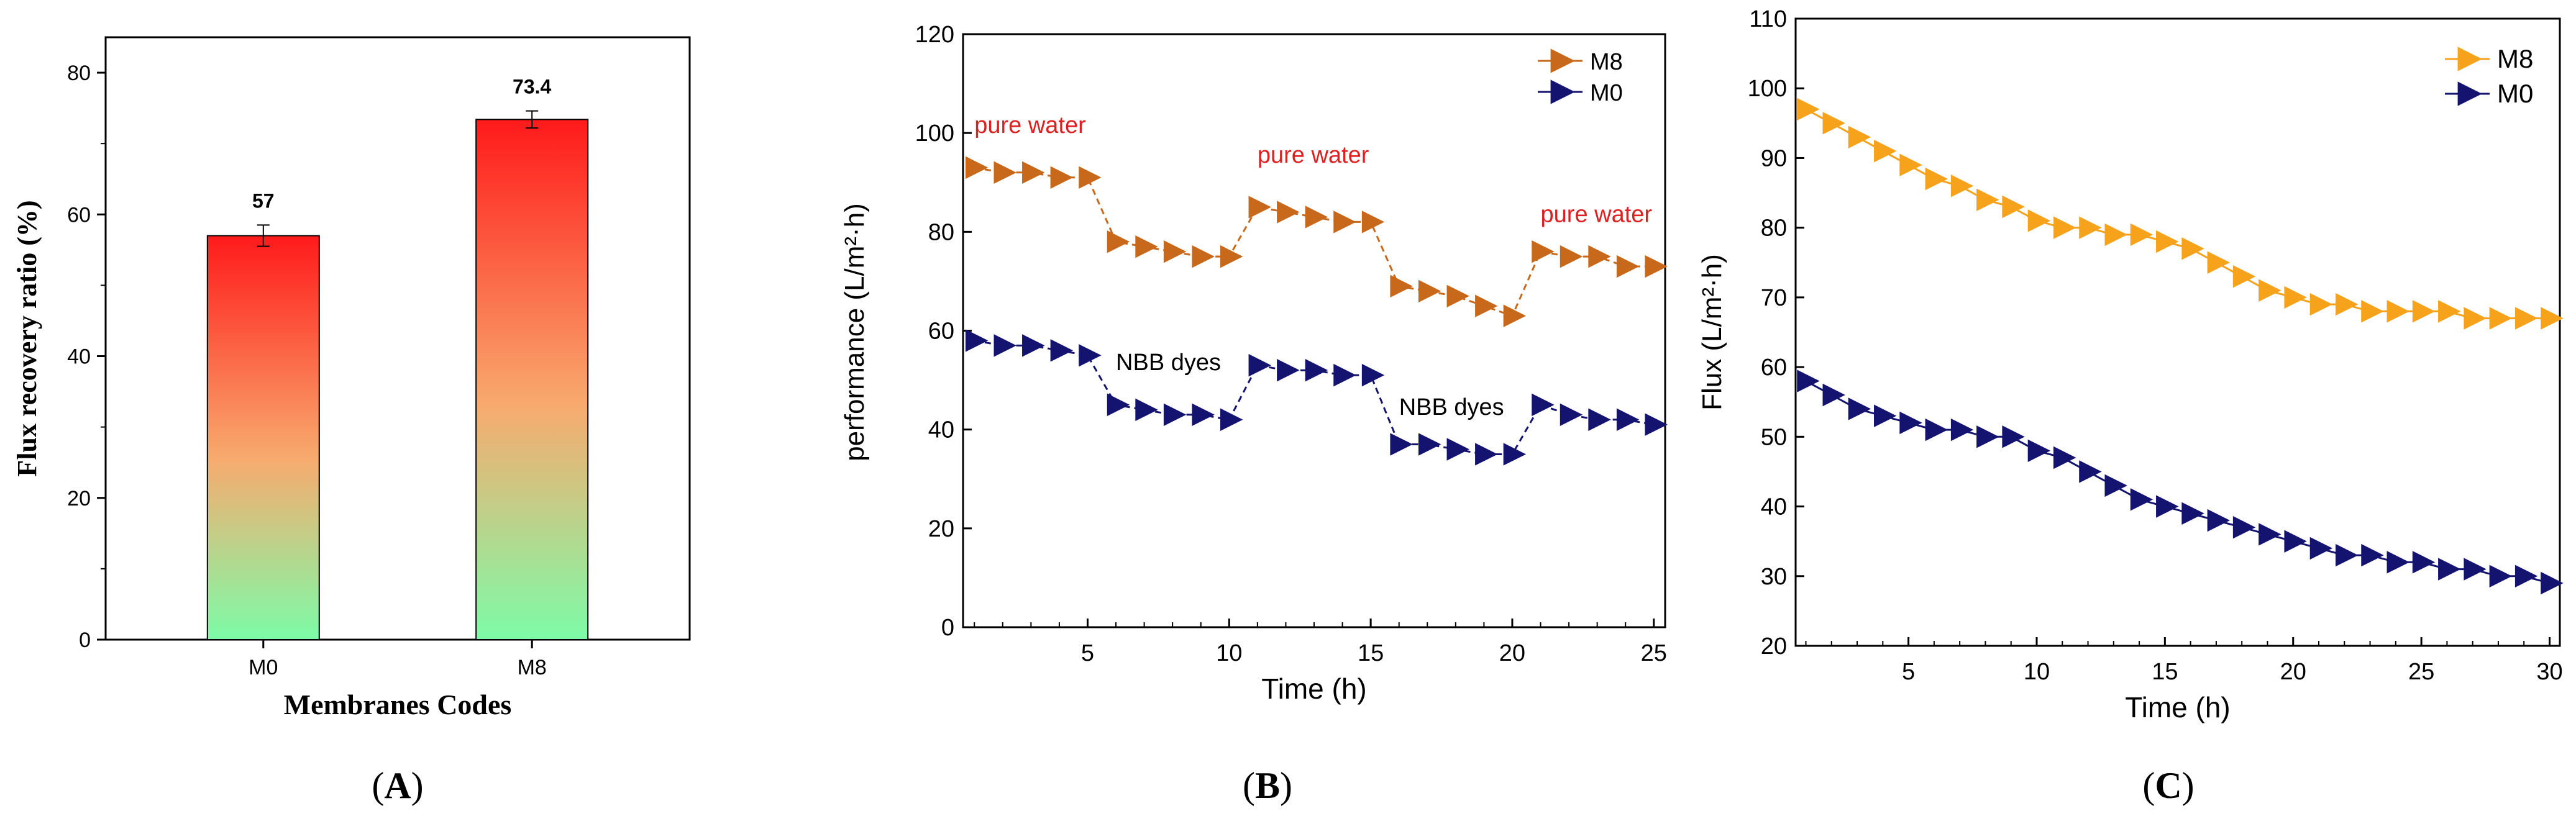 This screenshot has height=816, width=2576. What do you see at coordinates (2469, 93) in the screenshot?
I see `legend-marker-M0` at bounding box center [2469, 93].